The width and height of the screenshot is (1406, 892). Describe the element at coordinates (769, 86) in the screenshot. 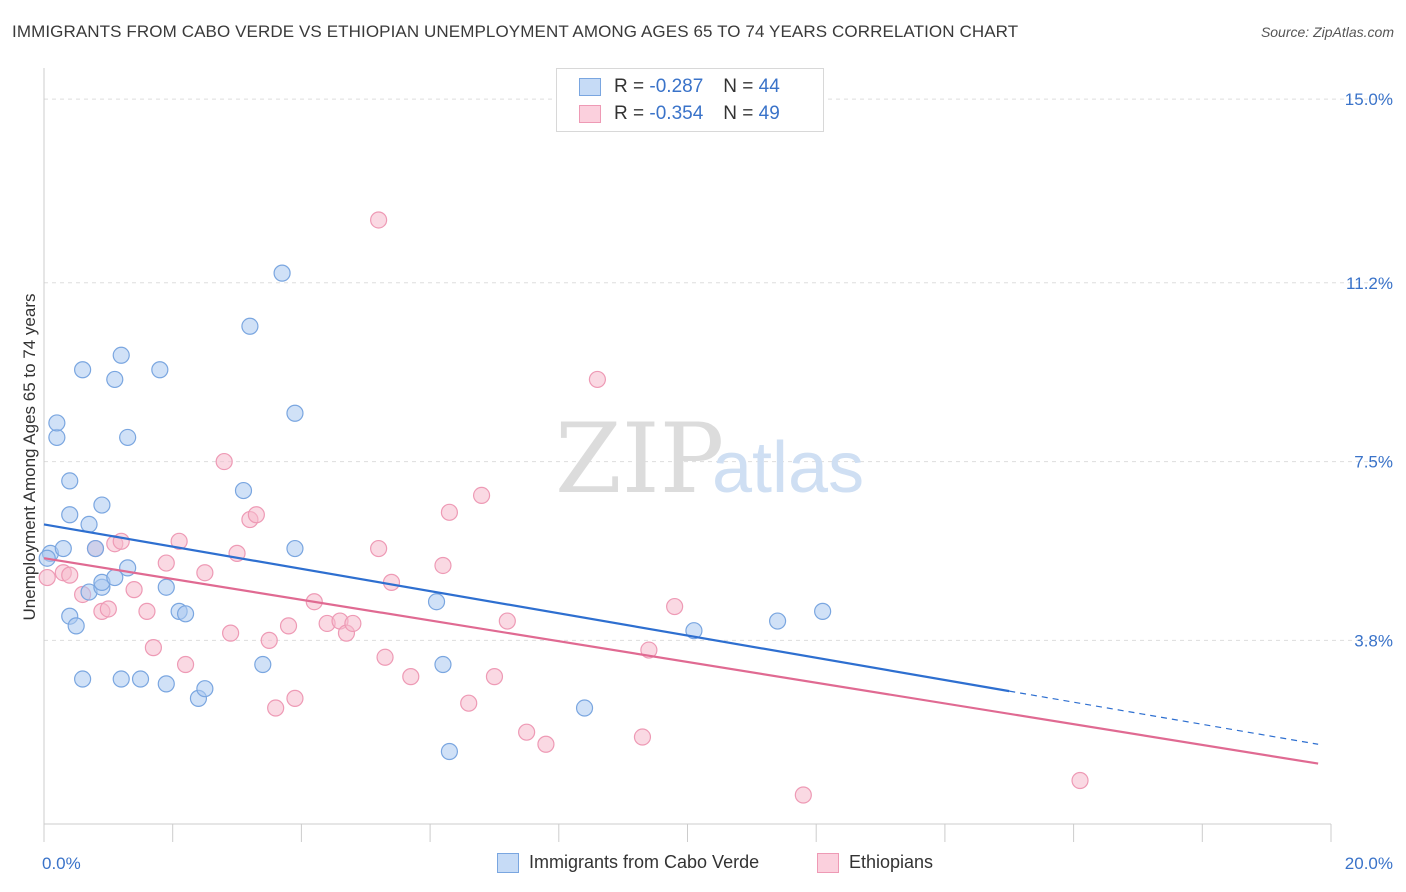

I see `n-value: 44` at that location.